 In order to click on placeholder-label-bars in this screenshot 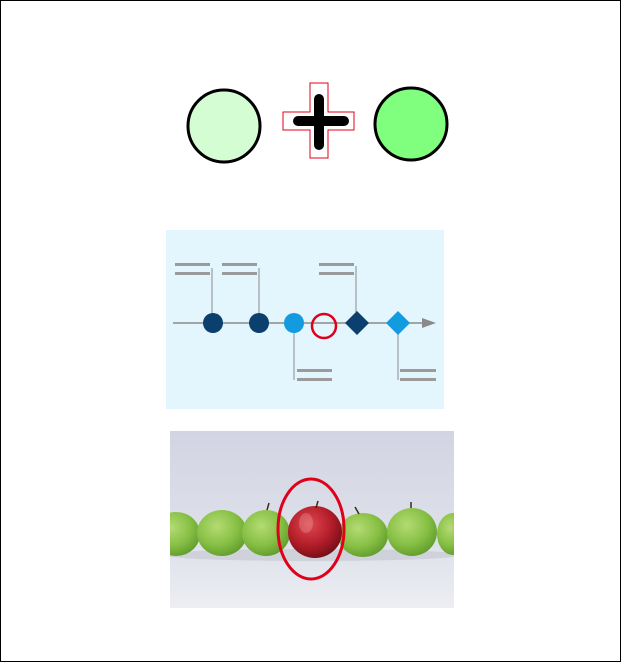, I will do `click(305, 322)`.